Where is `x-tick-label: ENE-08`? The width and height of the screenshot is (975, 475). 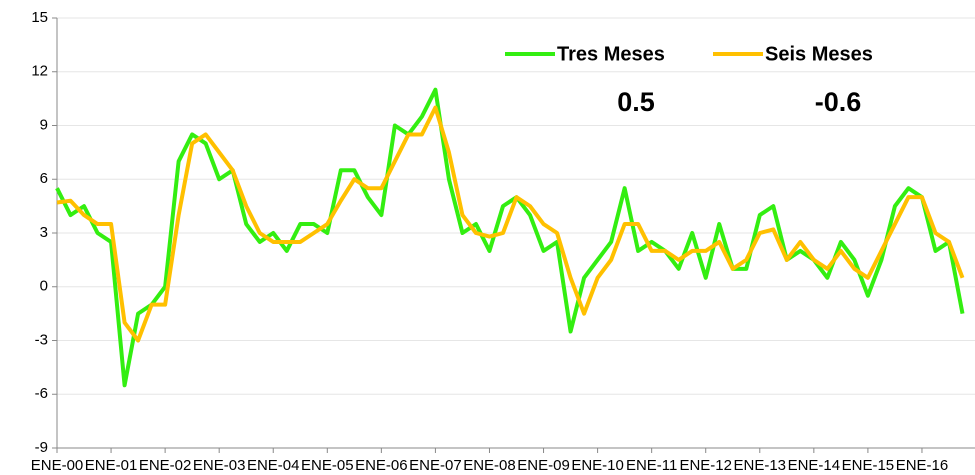
x-tick-label: ENE-08 is located at coordinates (489, 465).